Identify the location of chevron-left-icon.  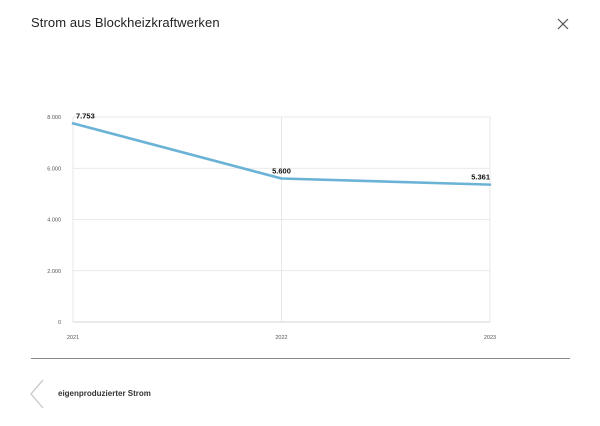
(38, 394).